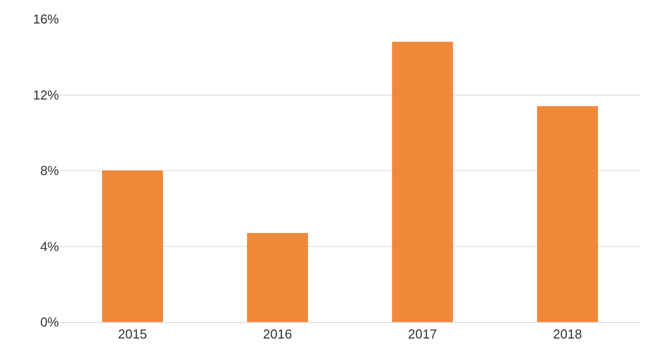 The image size is (660, 357). Describe the element at coordinates (422, 334) in the screenshot. I see `x-tick-label: 2017` at that location.